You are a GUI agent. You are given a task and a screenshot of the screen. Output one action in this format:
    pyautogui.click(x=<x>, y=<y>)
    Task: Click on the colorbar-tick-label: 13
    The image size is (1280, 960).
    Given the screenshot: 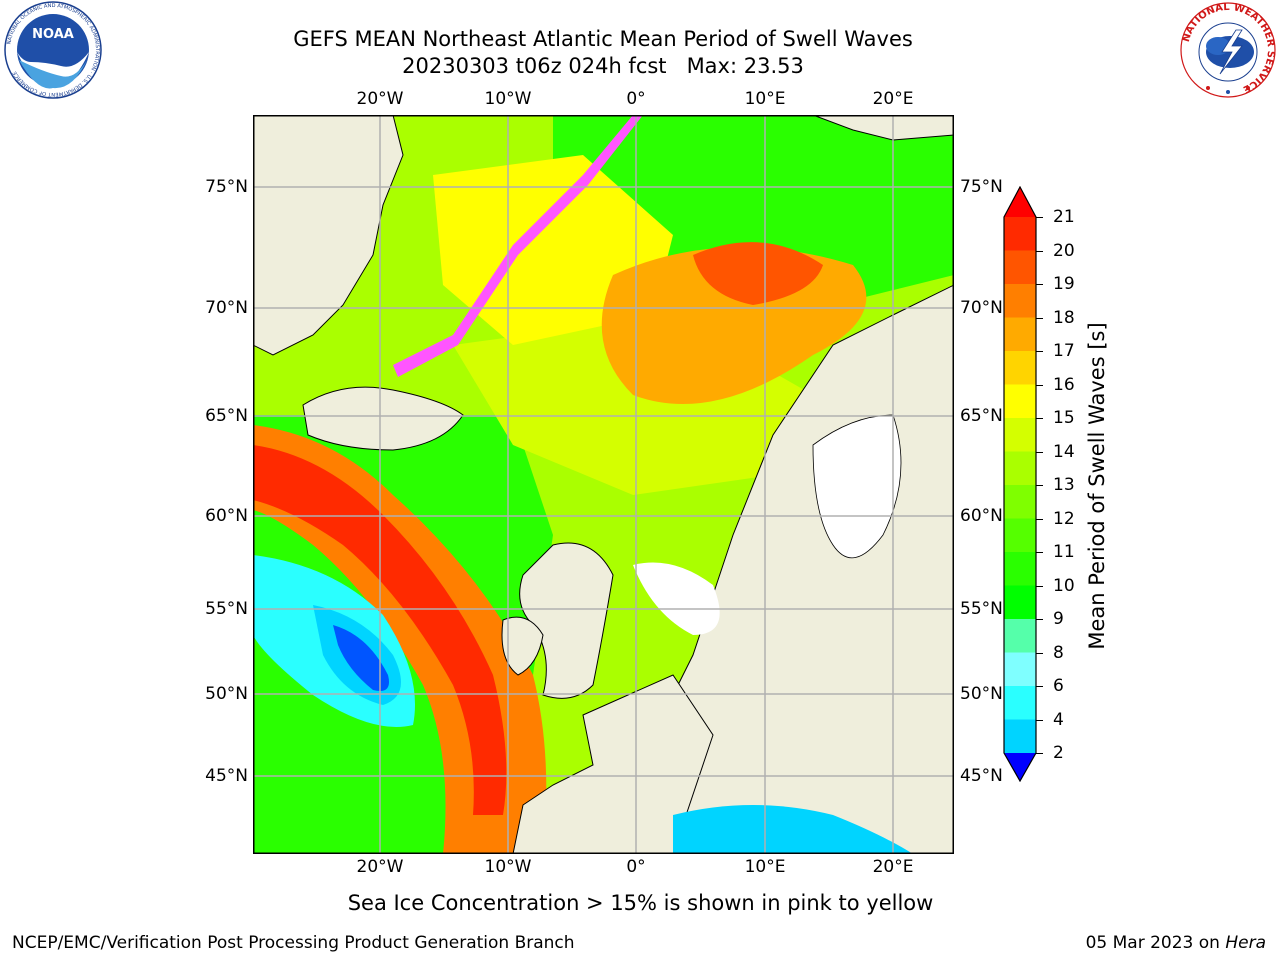 What is the action you would take?
    pyautogui.click(x=1064, y=485)
    